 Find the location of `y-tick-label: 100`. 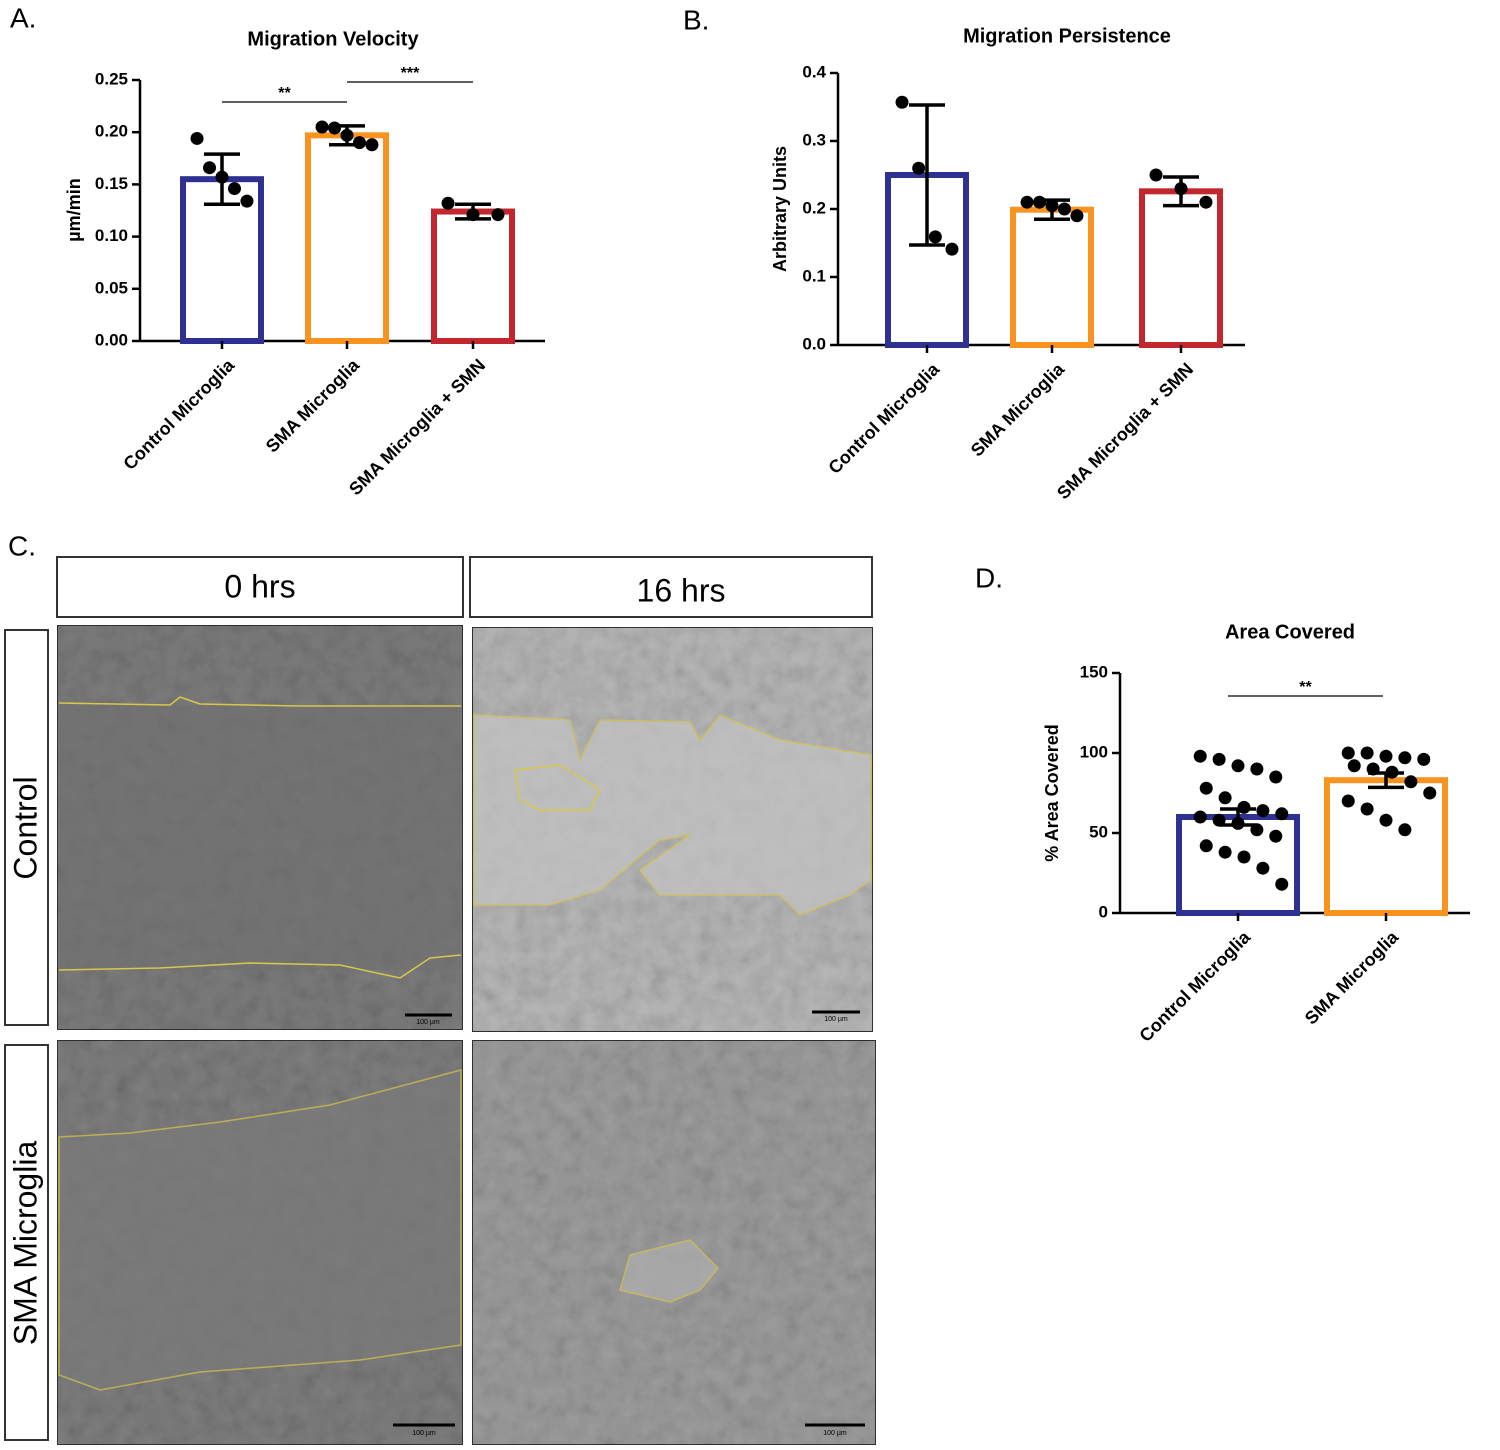

y-tick-label: 100 is located at coordinates (1094, 751).